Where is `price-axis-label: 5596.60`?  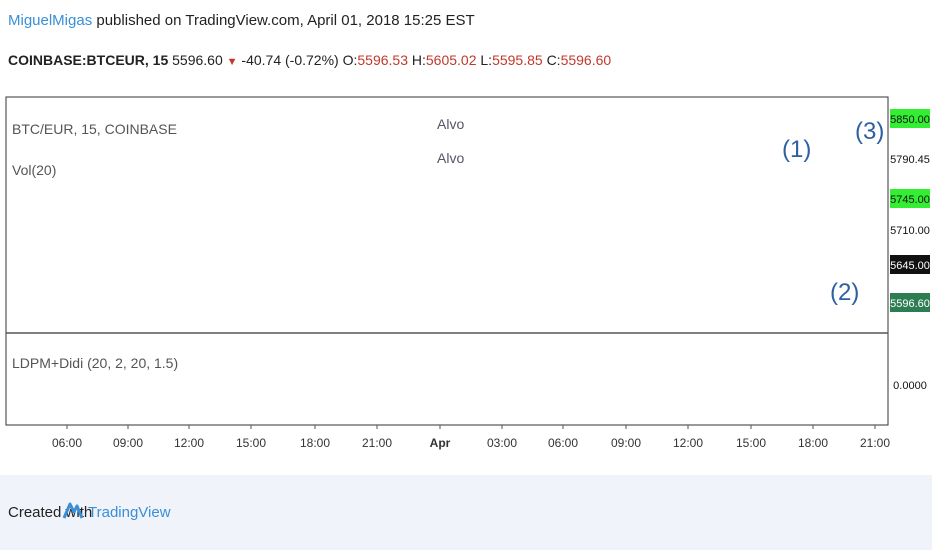
price-axis-label: 5596.60 is located at coordinates (910, 304).